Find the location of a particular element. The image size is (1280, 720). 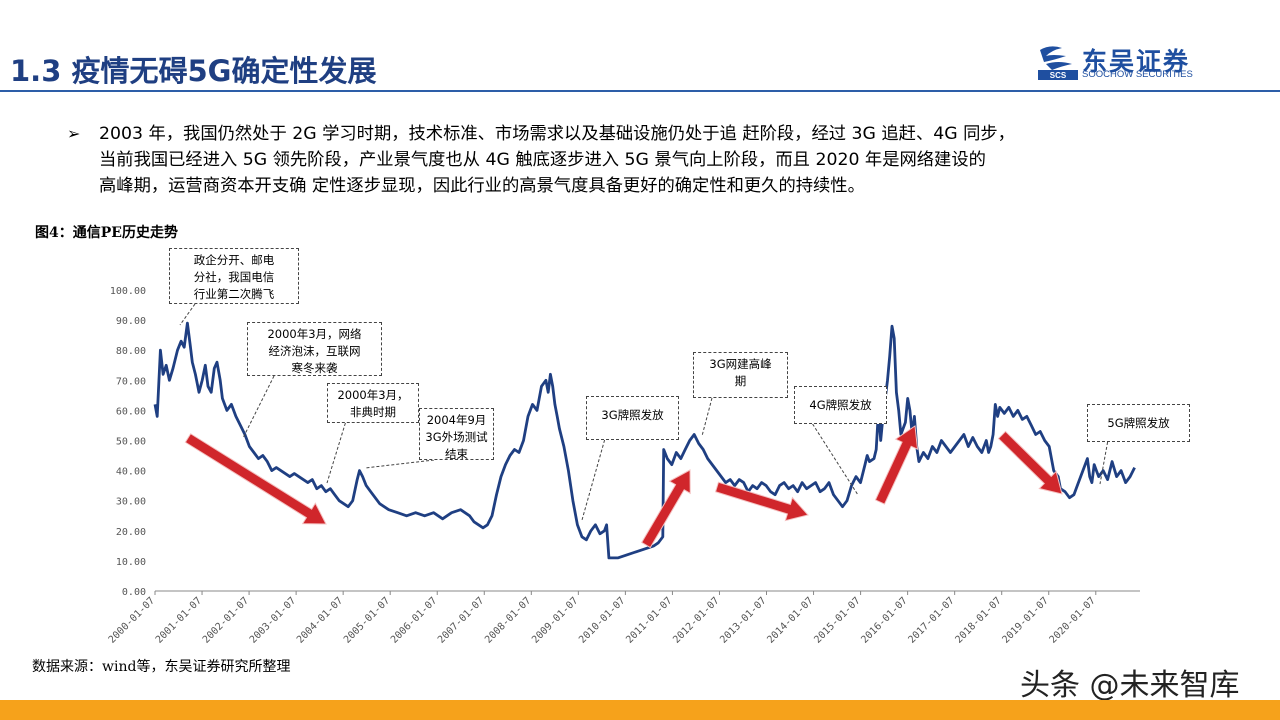

annotation-text: 期 is located at coordinates (740, 381).